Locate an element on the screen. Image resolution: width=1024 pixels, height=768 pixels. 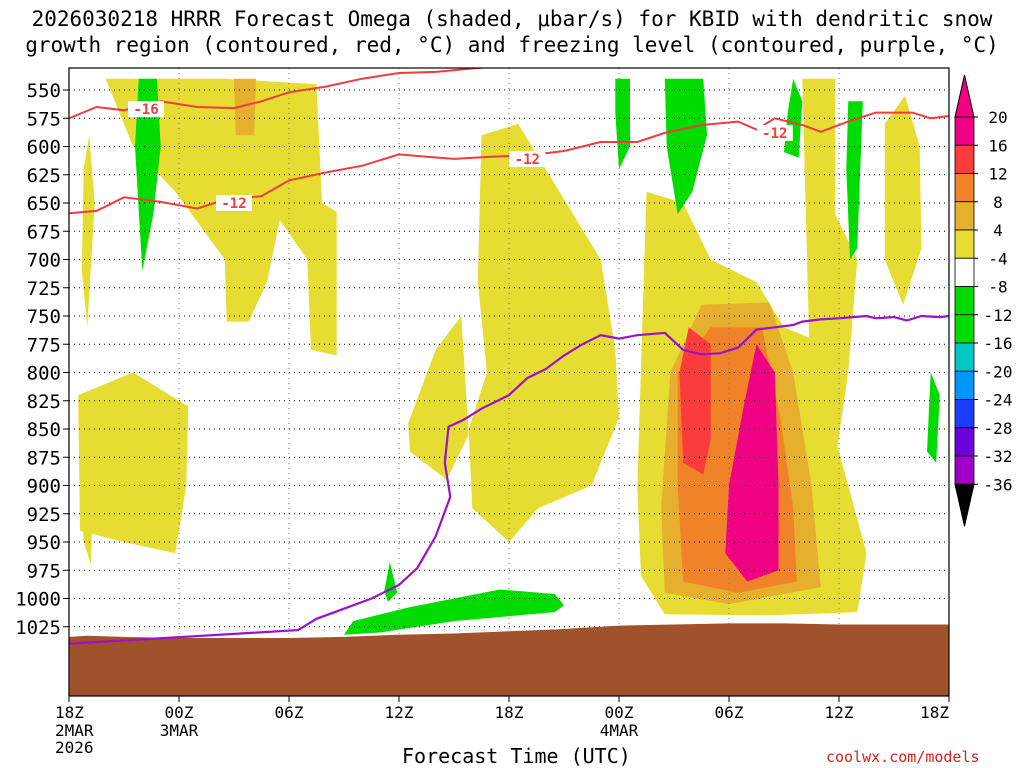
dendritic-label-3-bg is located at coordinates (774, 132).